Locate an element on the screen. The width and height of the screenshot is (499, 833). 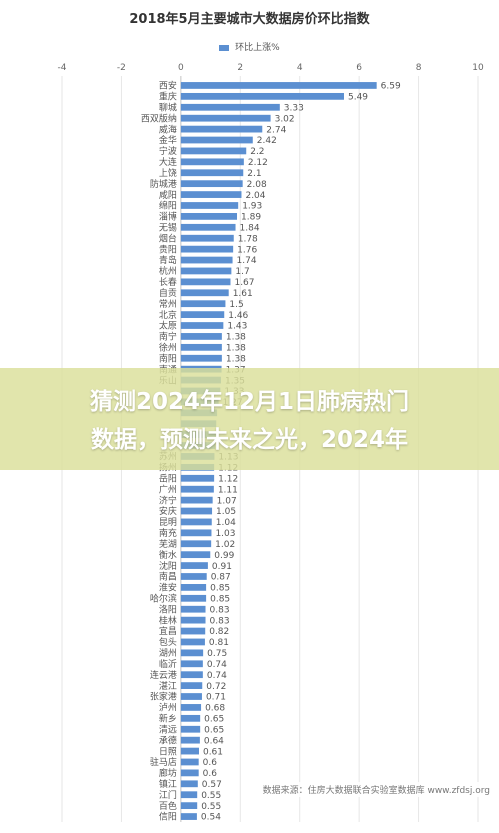
chart-legend: 环比上涨% is located at coordinates (249, 46).